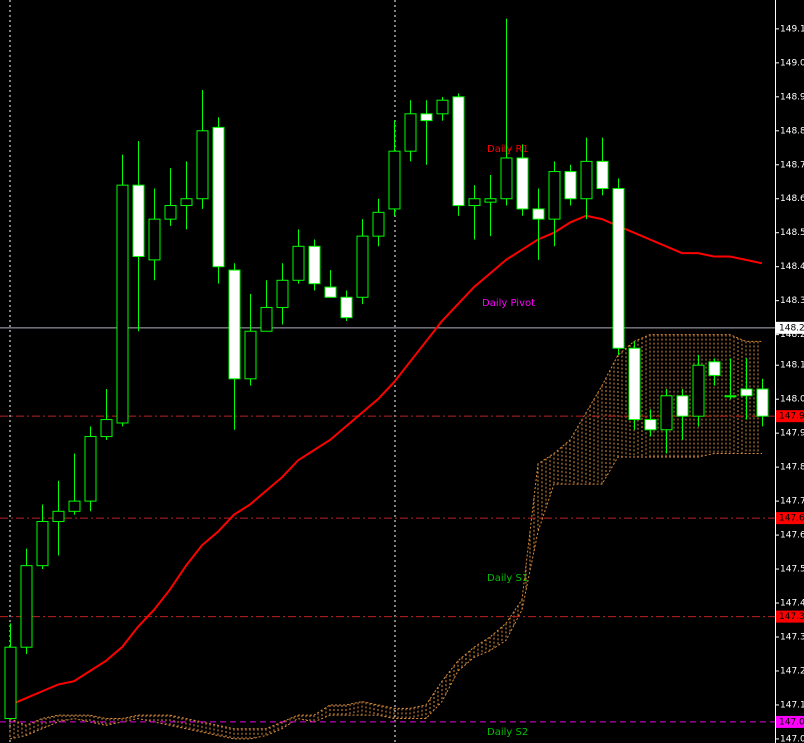 This screenshot has height=743, width=804. What do you see at coordinates (792, 199) in the screenshot?
I see `y-tick-label: 148.61` at bounding box center [792, 199].